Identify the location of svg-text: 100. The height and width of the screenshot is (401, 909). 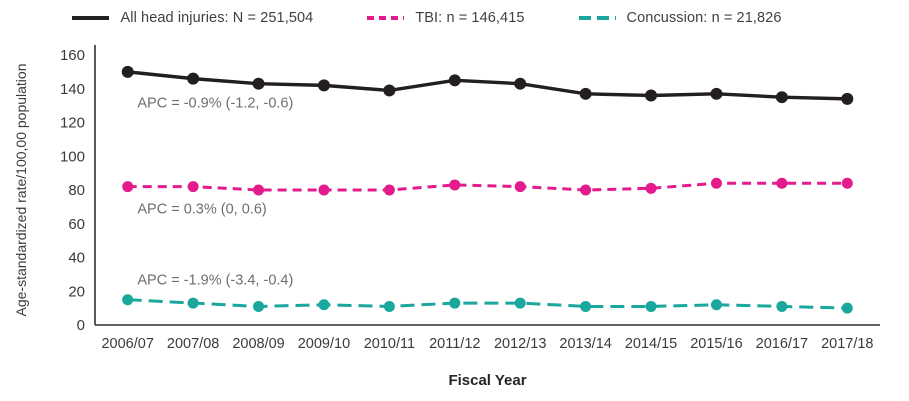
(72, 156).